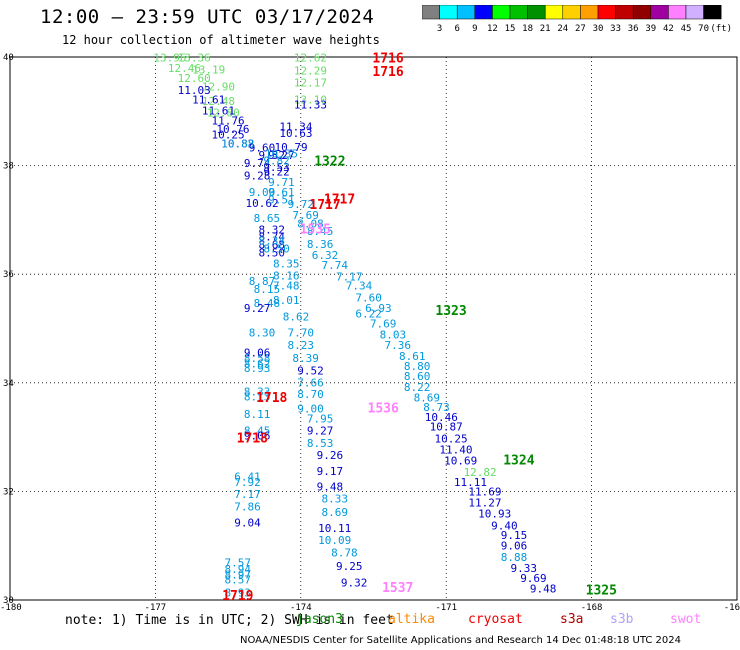  Describe the element at coordinates (295, 133) in the screenshot. I see `wave-height-label: 10.63` at that location.